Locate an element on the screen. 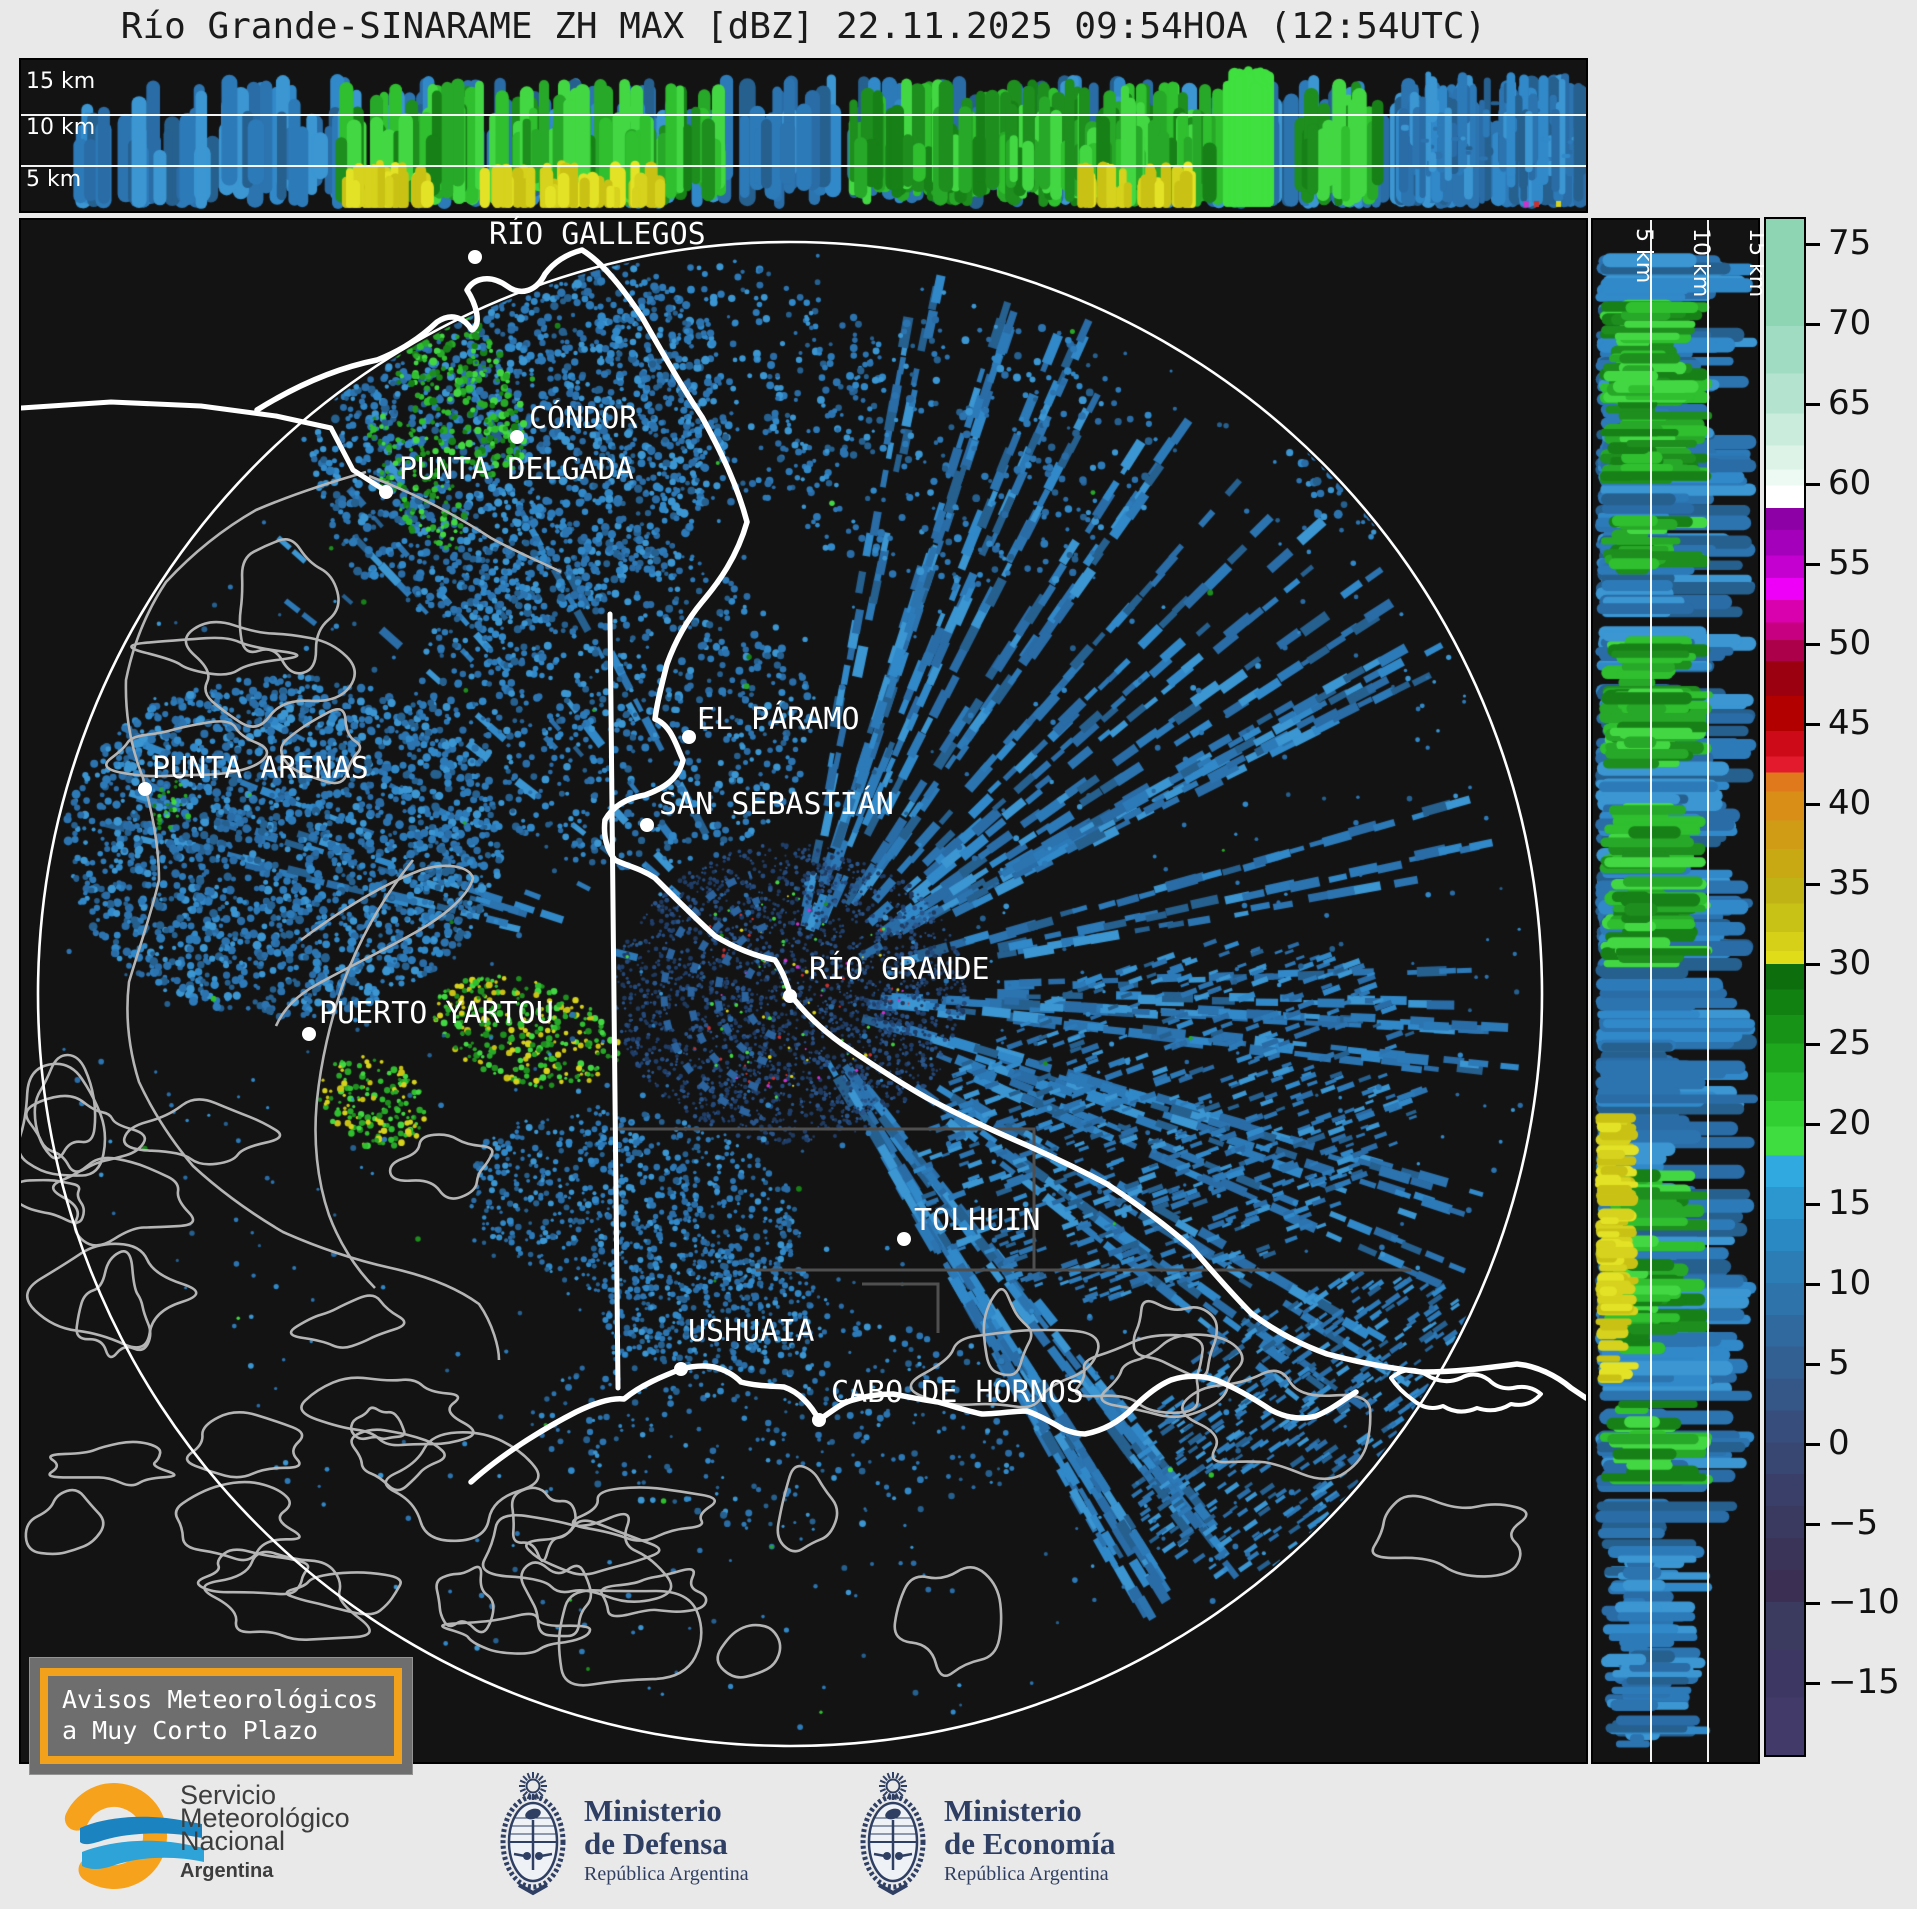  warning-line-1: Avisos Meteorológicos is located at coordinates (220, 1699).